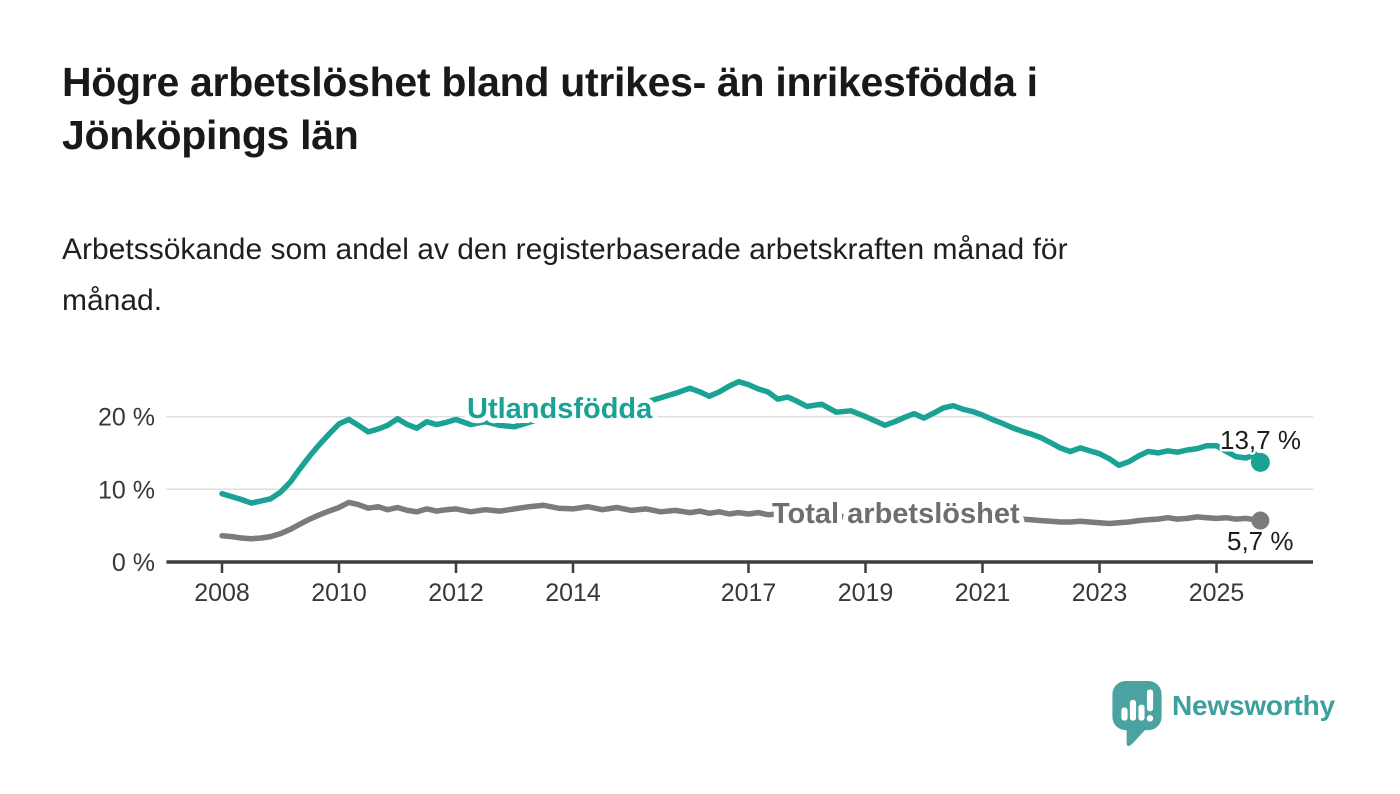  What do you see at coordinates (1253, 705) in the screenshot?
I see `newsworthy-wordmark: Newsworthy` at bounding box center [1253, 705].